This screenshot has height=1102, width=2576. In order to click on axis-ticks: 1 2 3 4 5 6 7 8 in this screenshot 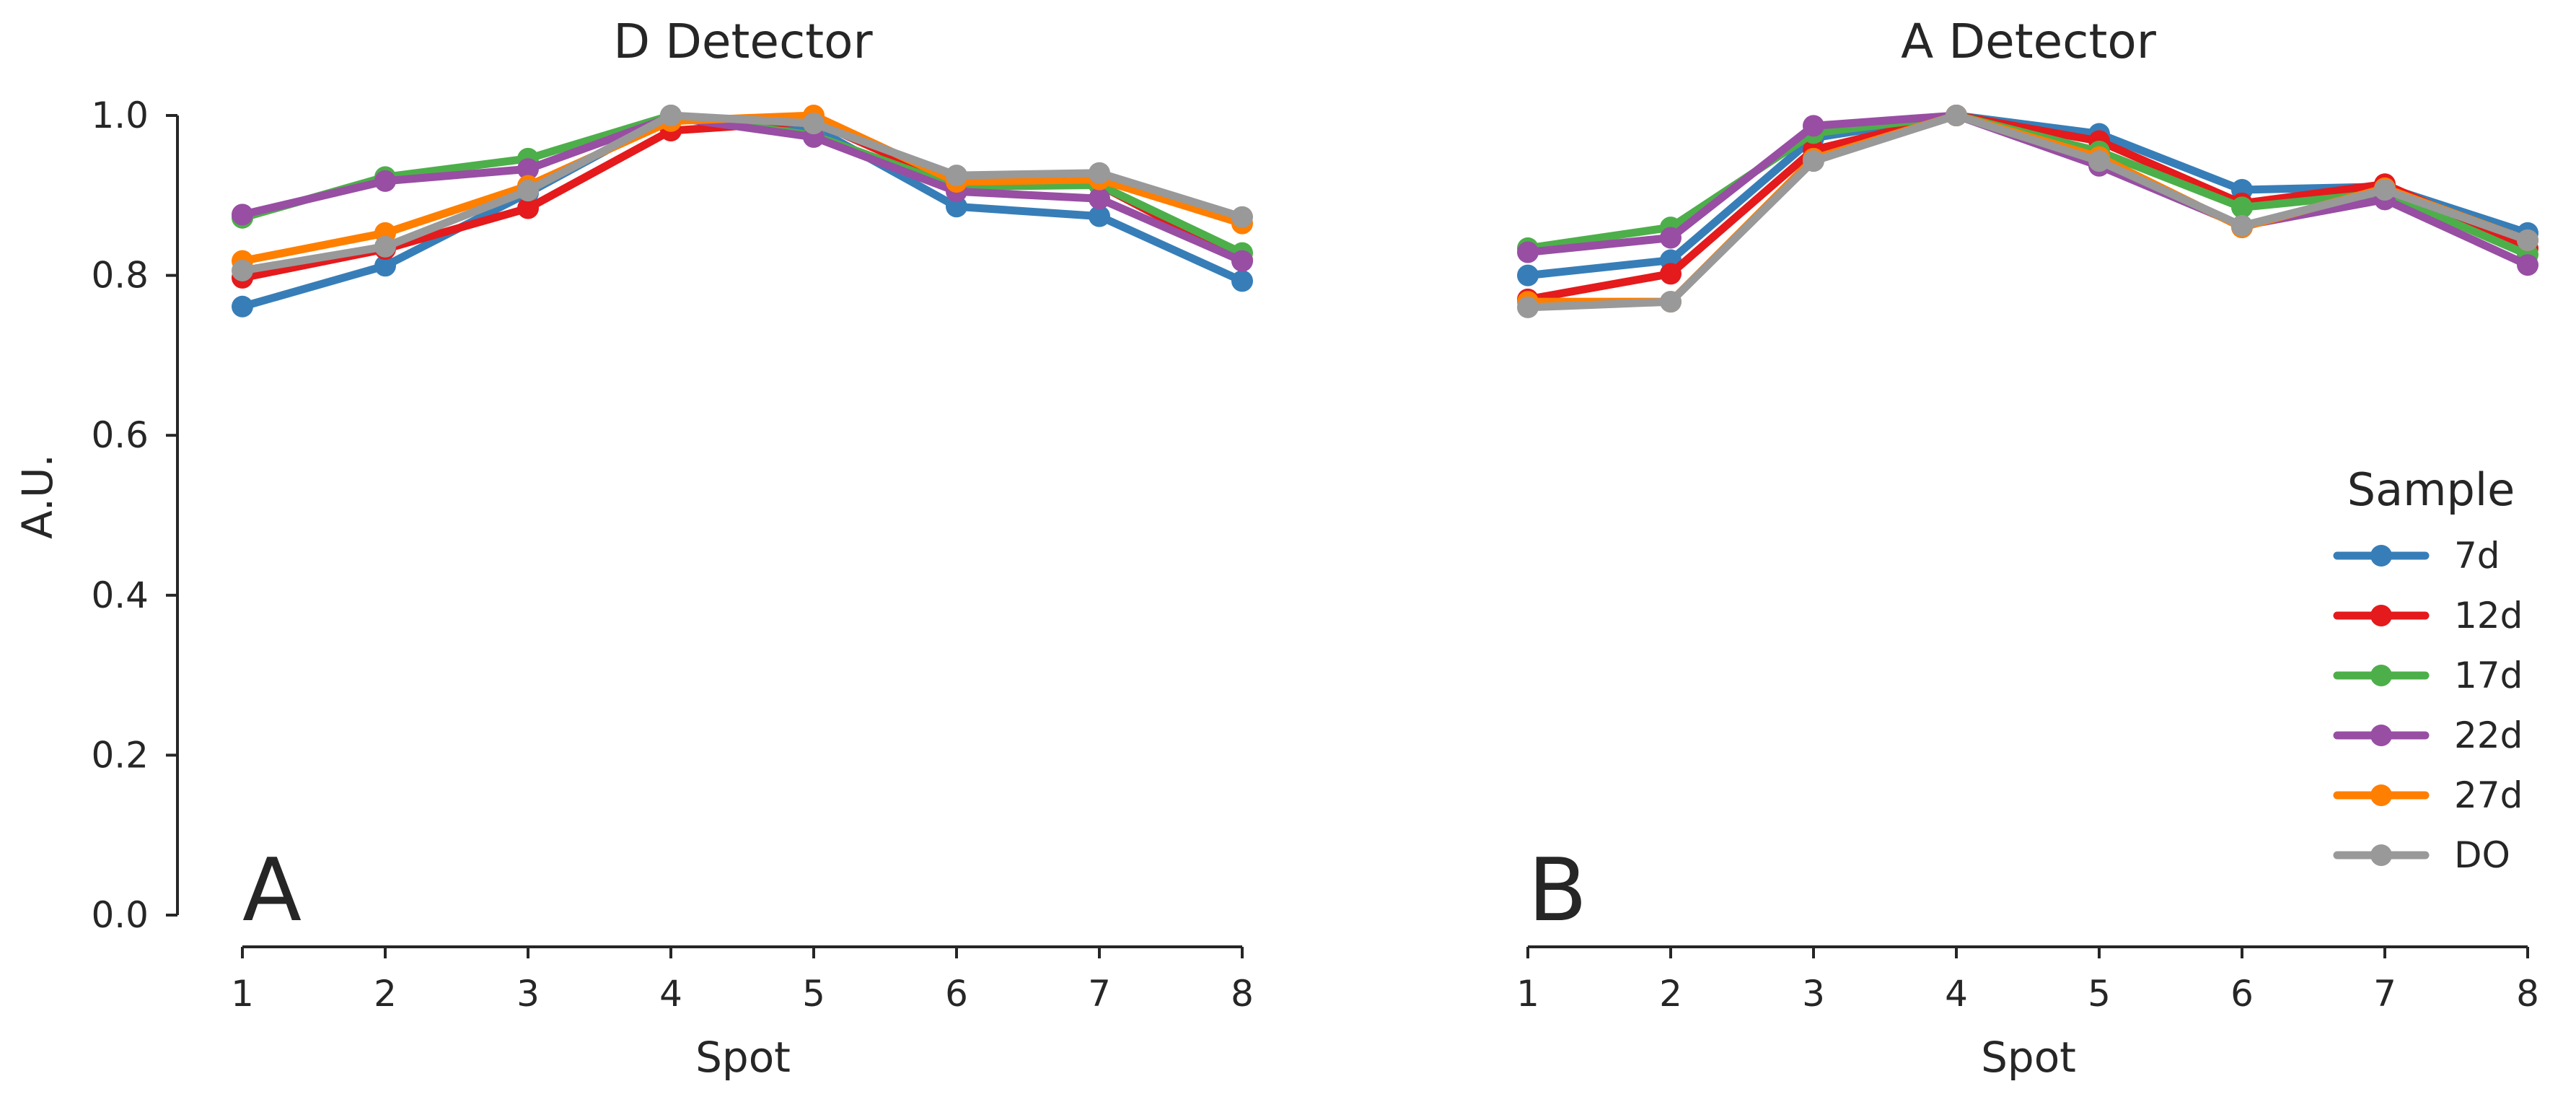, I will do `click(2027, 981)`.